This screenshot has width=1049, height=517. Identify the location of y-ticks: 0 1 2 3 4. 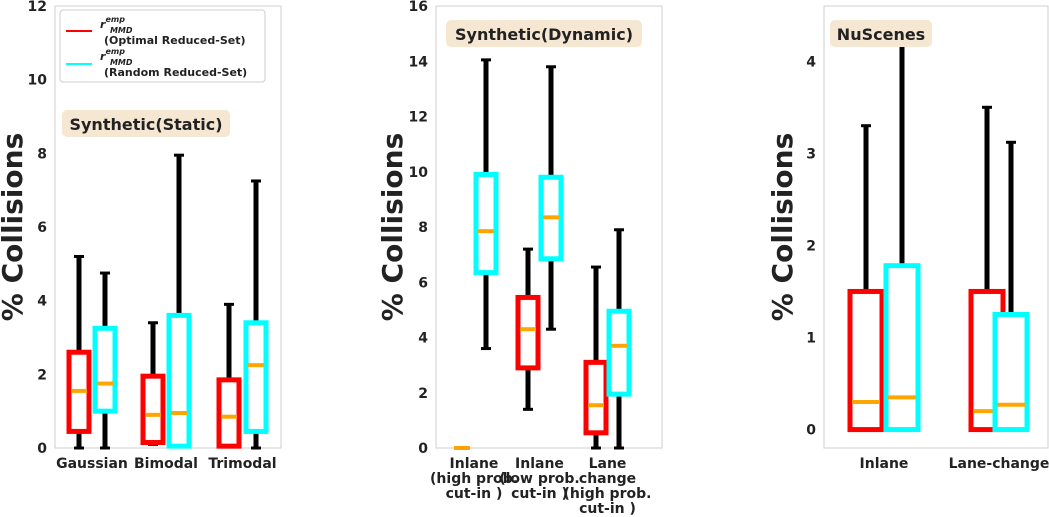
(811, 246).